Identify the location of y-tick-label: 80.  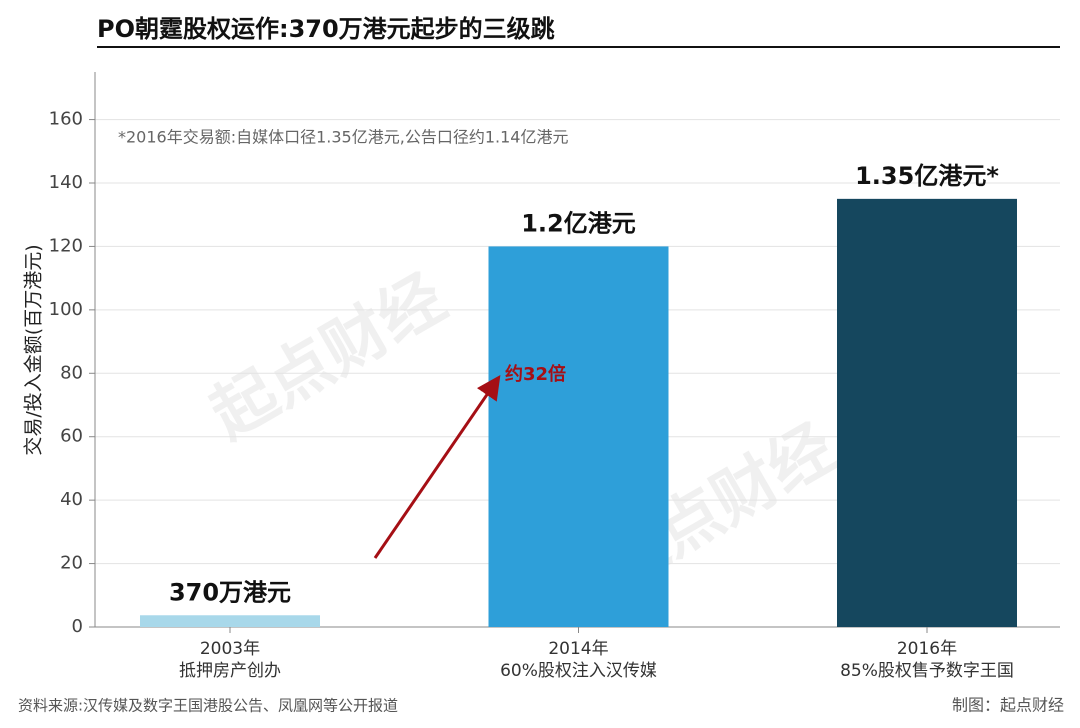
(71, 372).